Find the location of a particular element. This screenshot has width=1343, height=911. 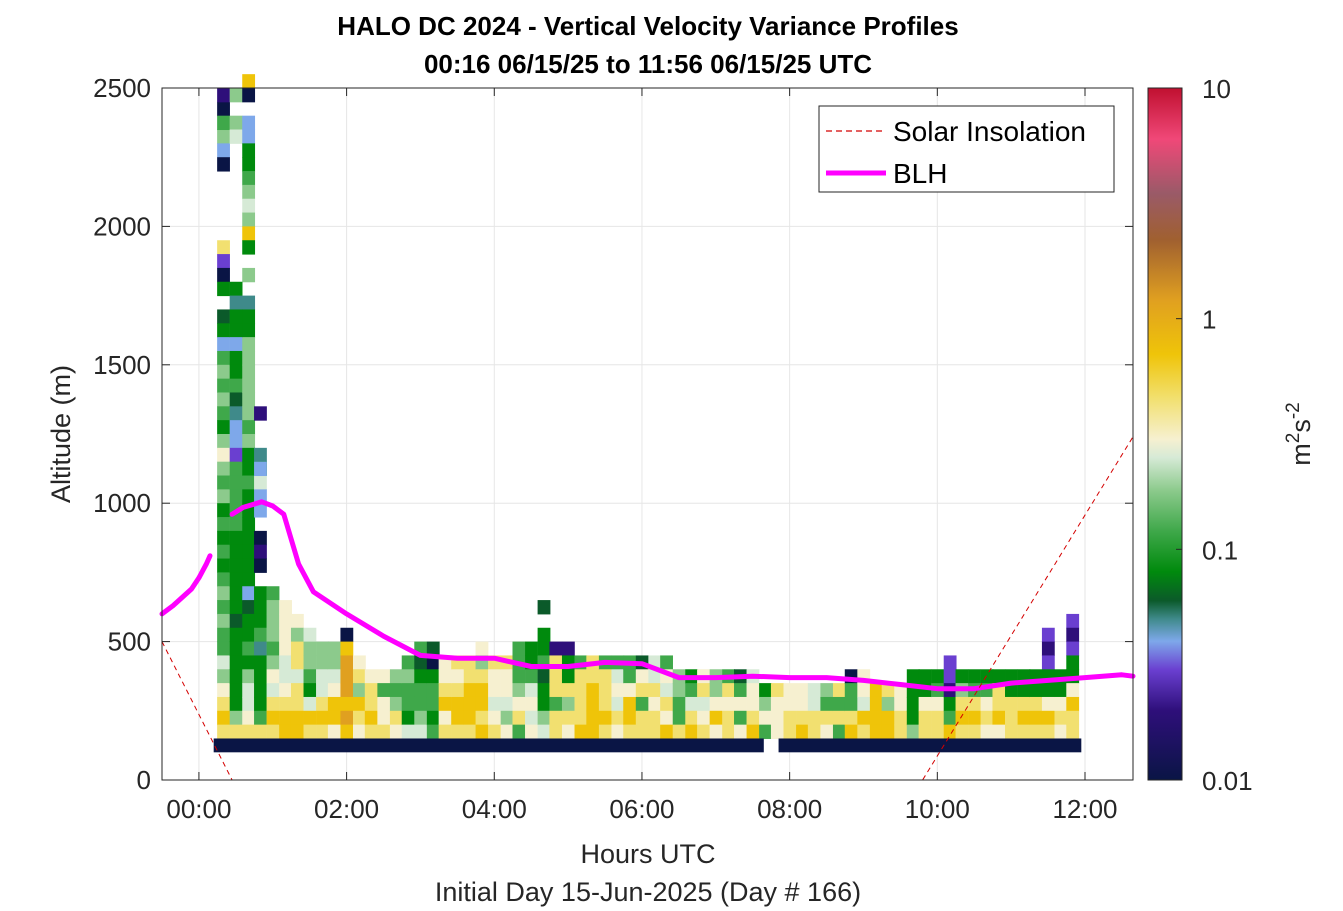

colorbar-label-sup1: 2 is located at coordinates (1293, 438).